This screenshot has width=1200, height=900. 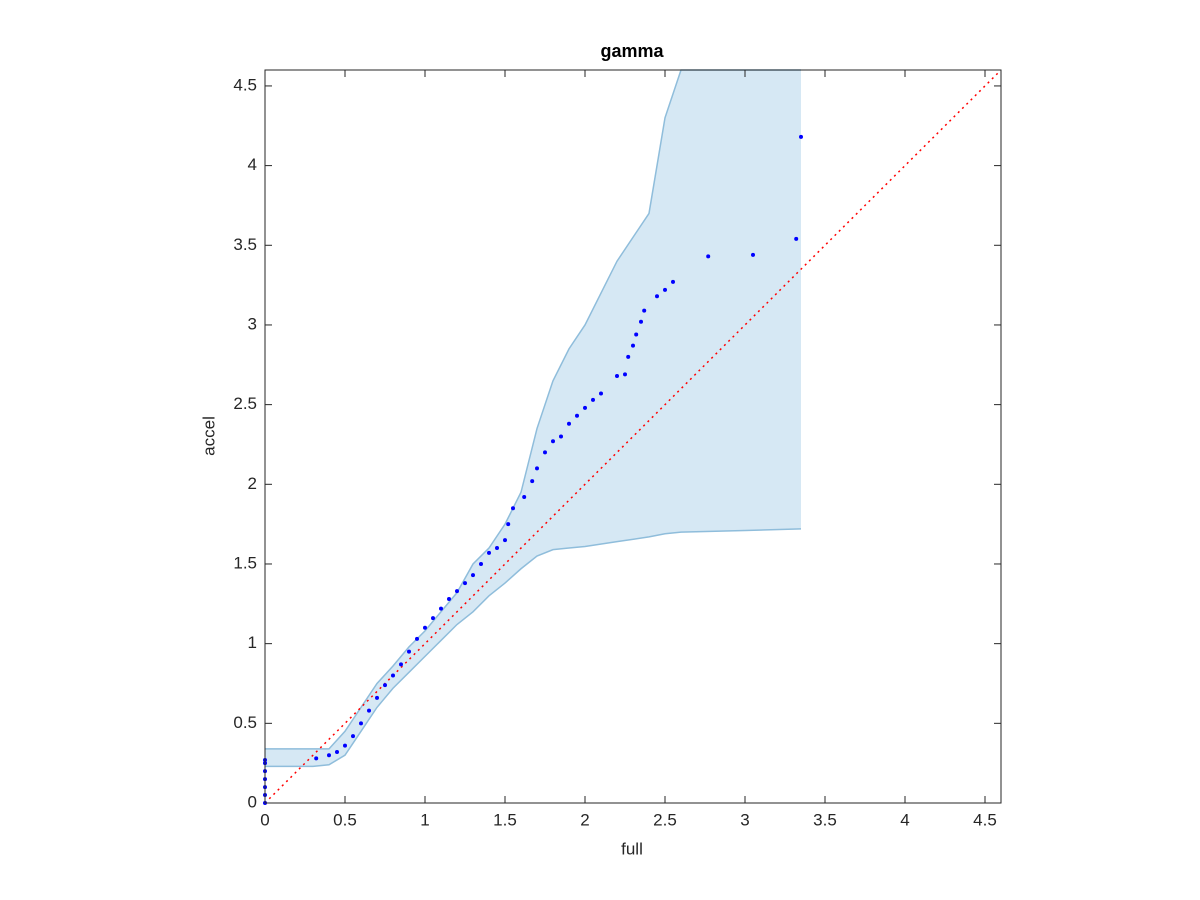 What do you see at coordinates (744, 819) in the screenshot?
I see `x-tick-label: 3` at bounding box center [744, 819].